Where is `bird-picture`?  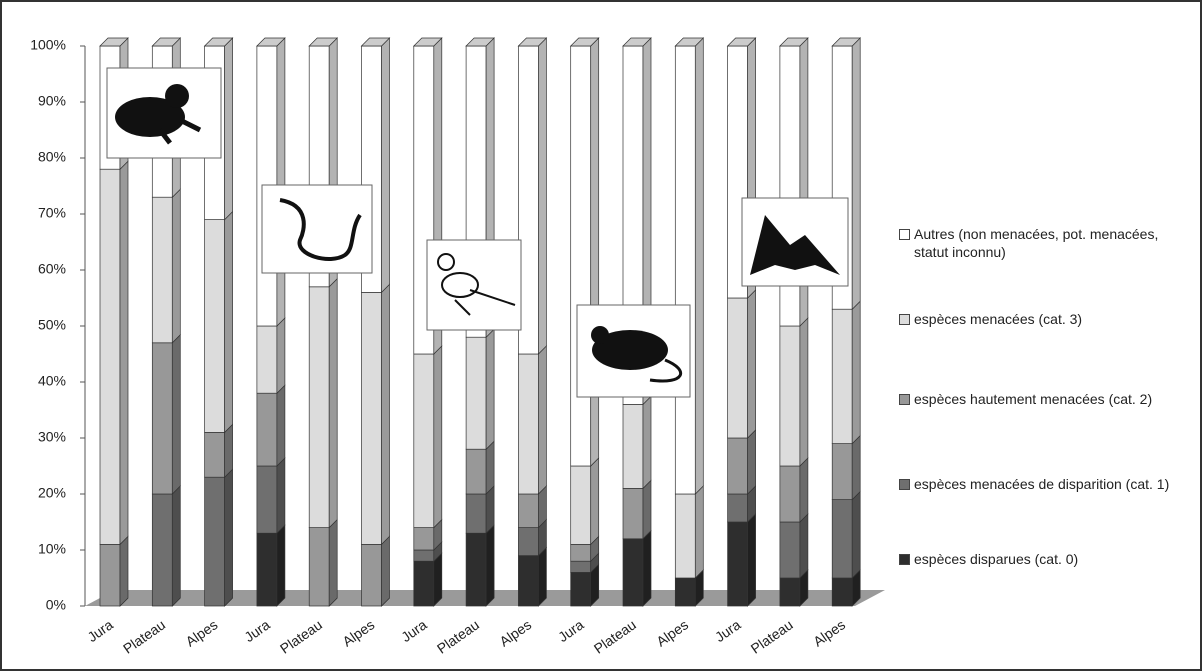 bird-picture is located at coordinates (474, 285).